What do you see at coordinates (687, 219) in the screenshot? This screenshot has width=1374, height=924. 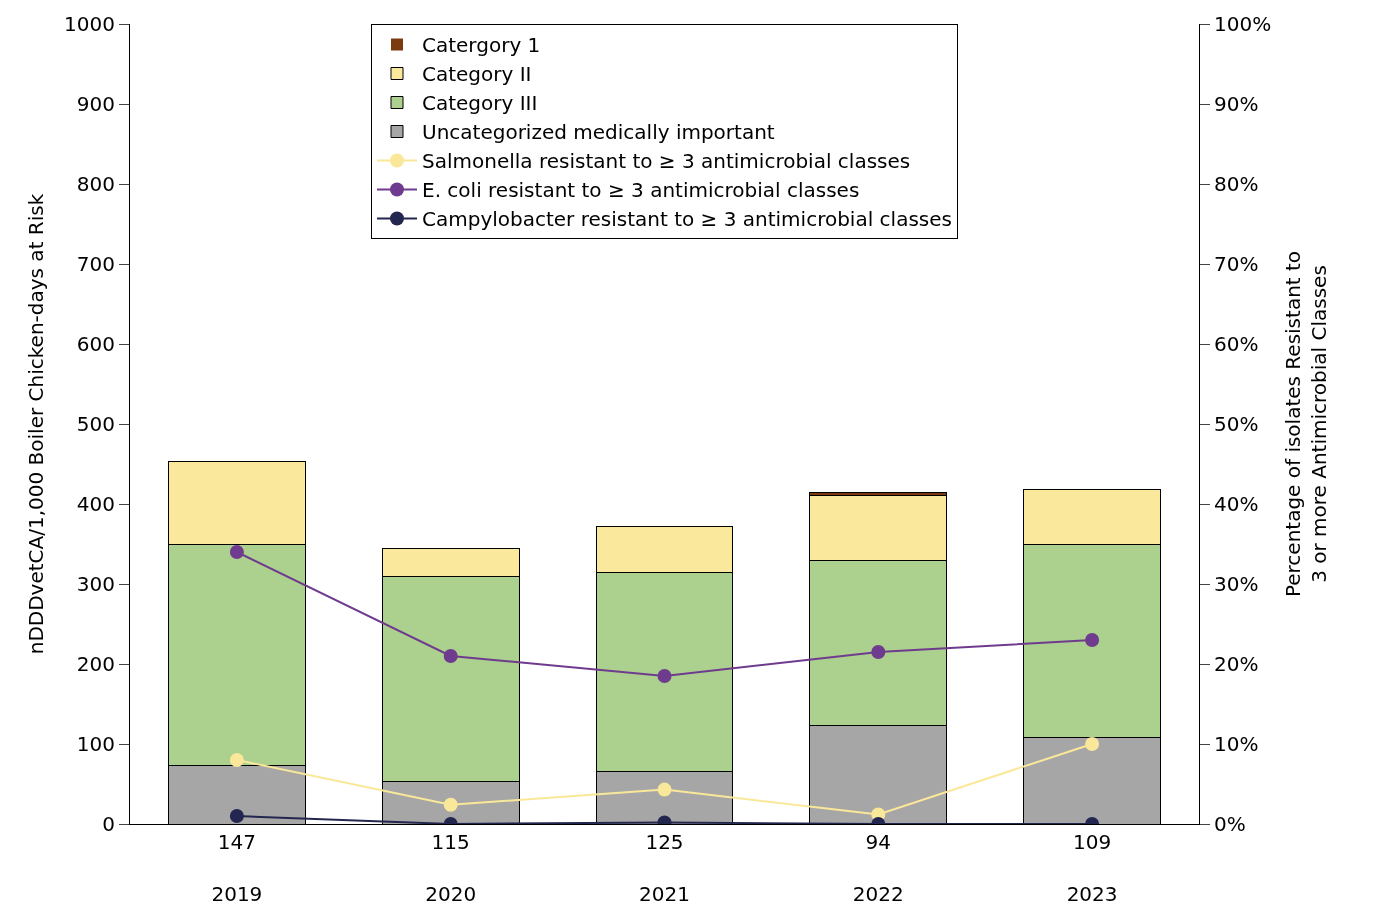 I see `legend-label: Campylobacter resistant to ≥ 3 antimicrobial classes` at bounding box center [687, 219].